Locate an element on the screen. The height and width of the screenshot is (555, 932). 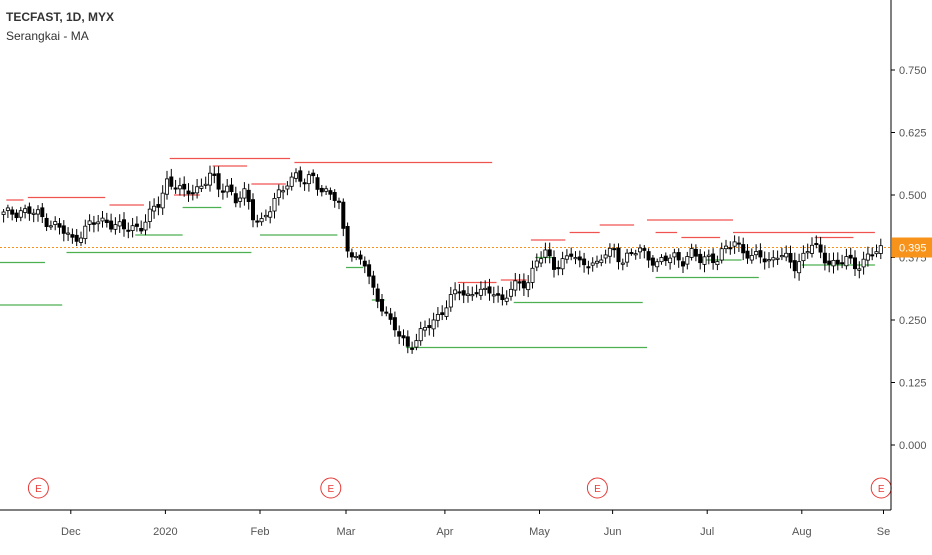
time-axis-label: Jul is located at coordinates (707, 532).